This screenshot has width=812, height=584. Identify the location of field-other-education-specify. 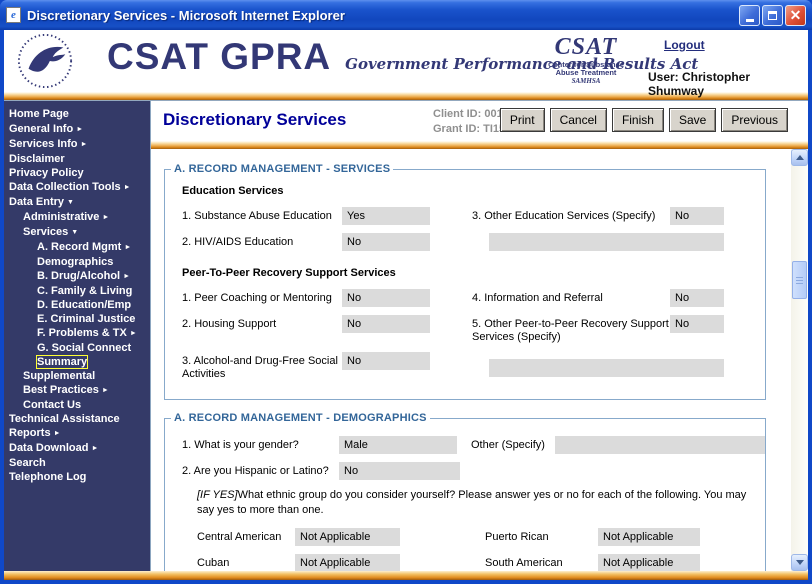
(606, 242).